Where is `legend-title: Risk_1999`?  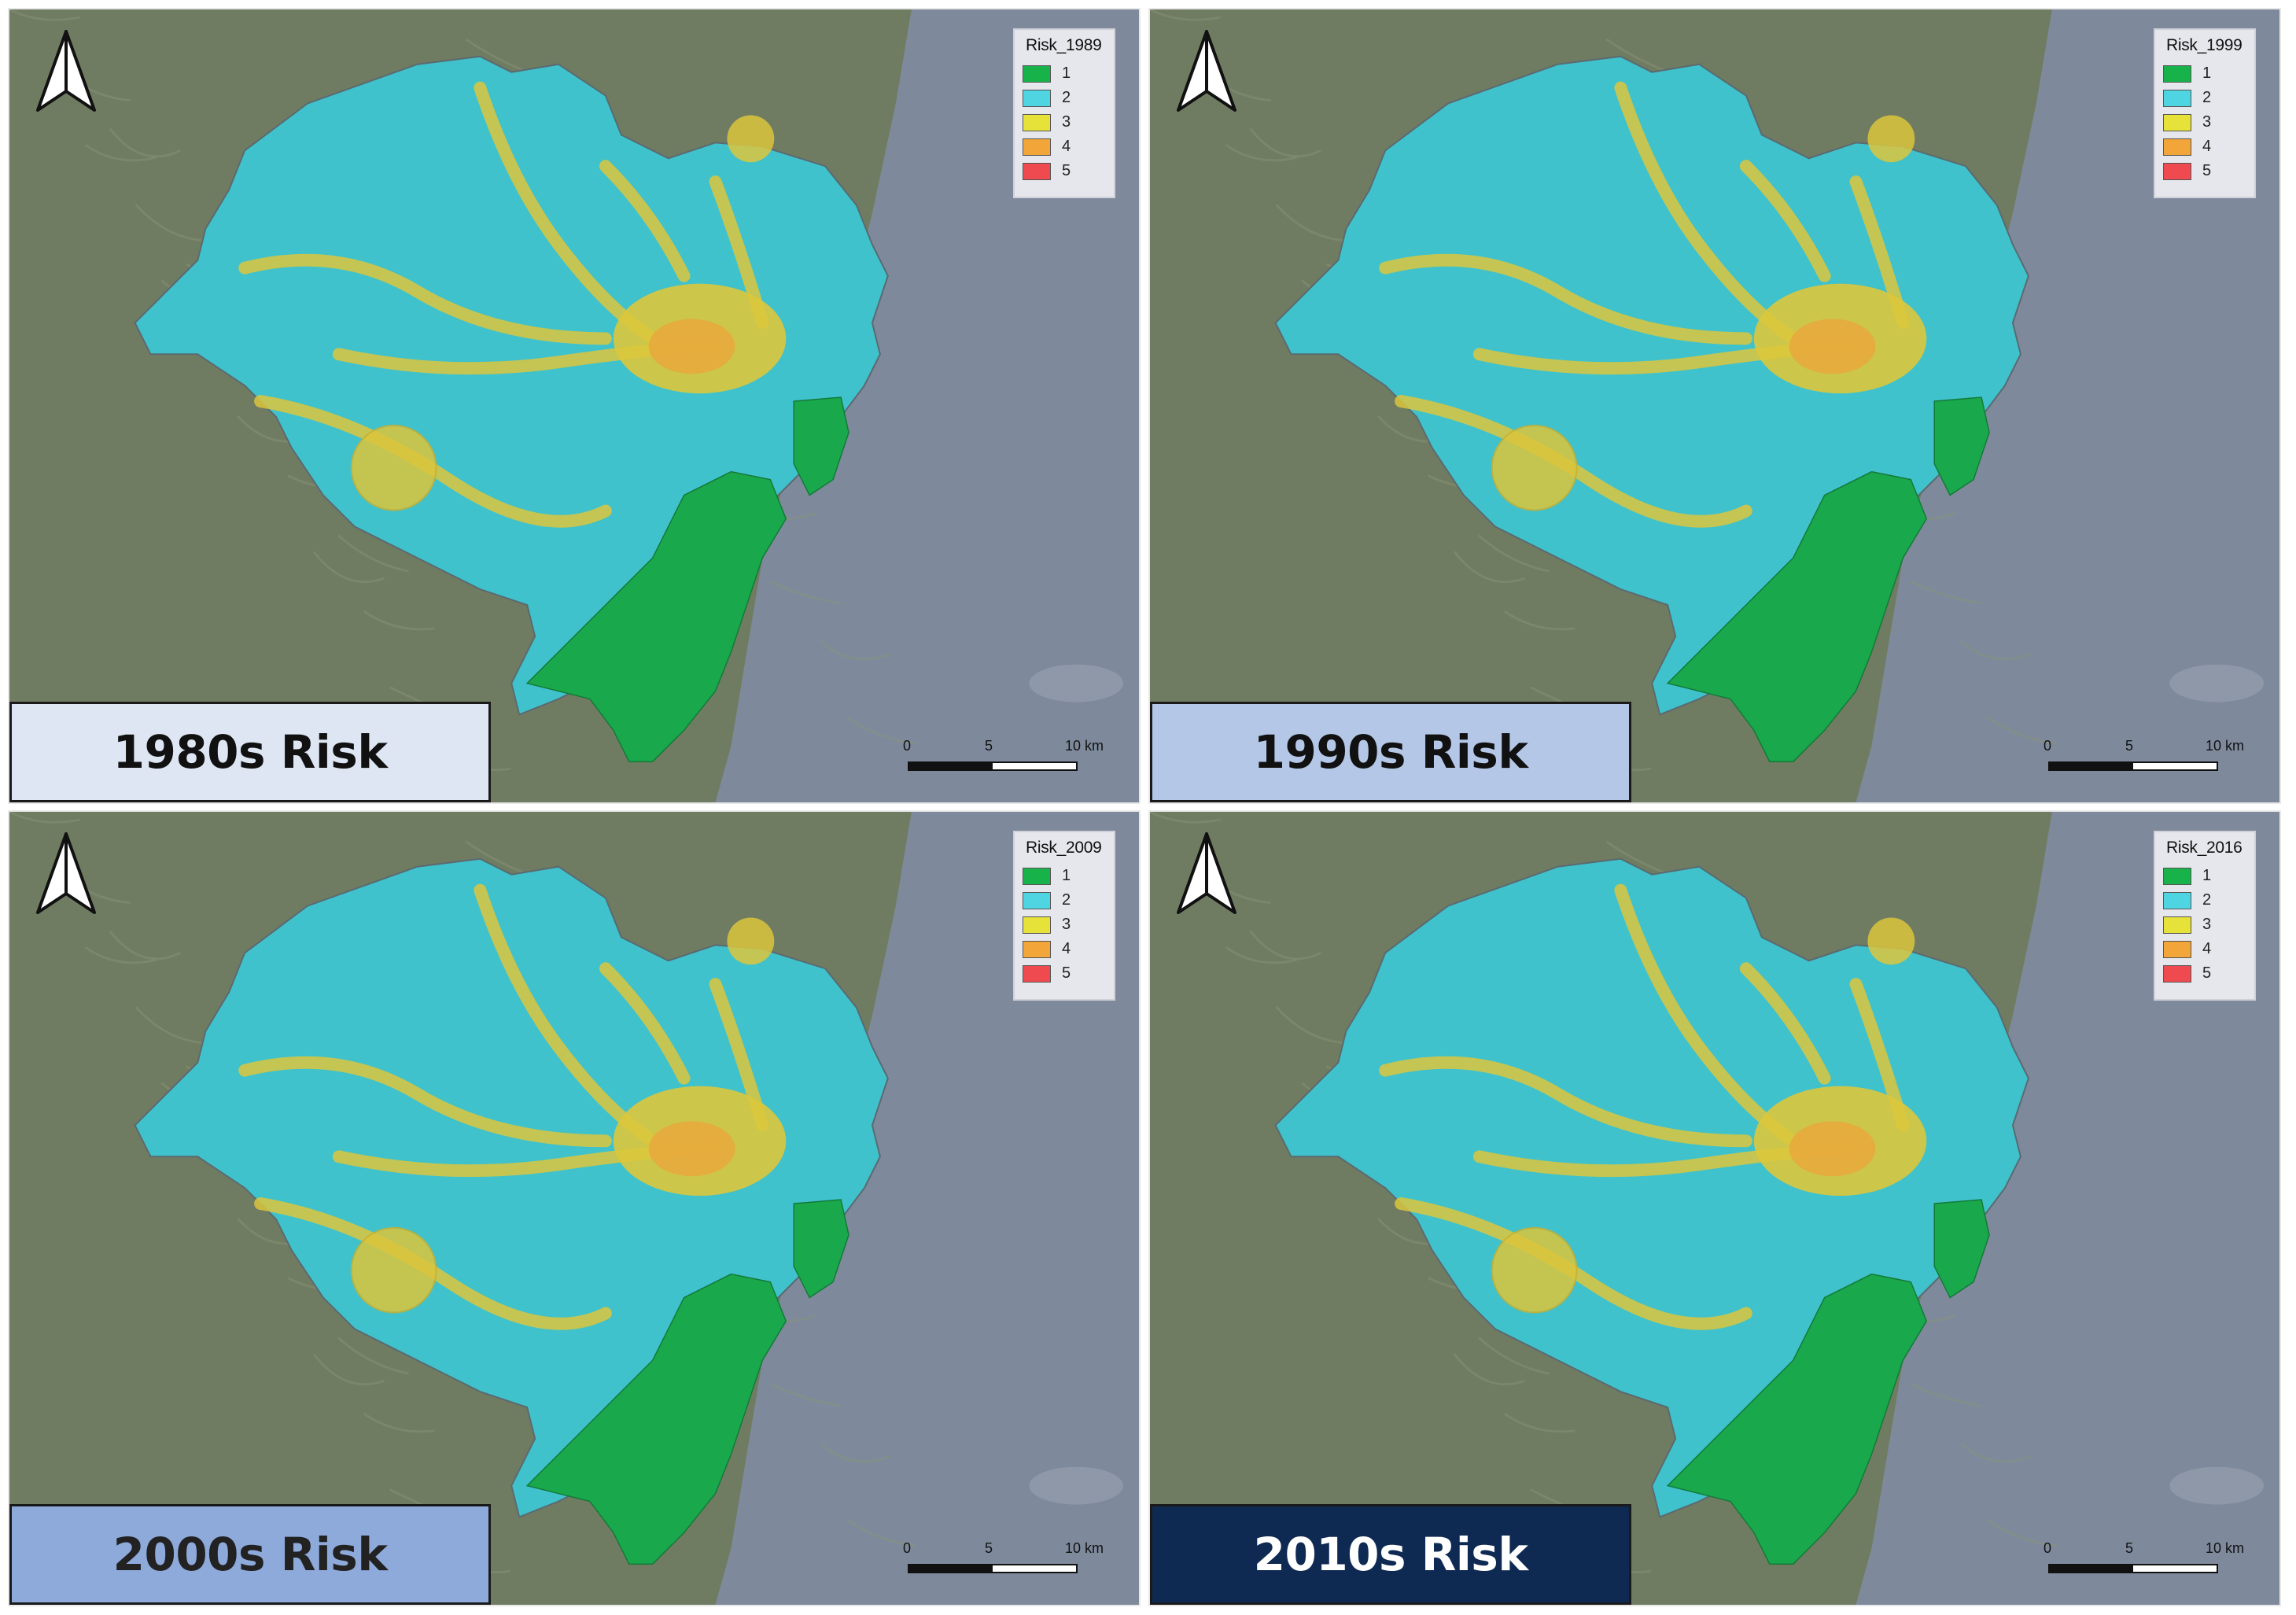 legend-title: Risk_1999 is located at coordinates (2204, 45).